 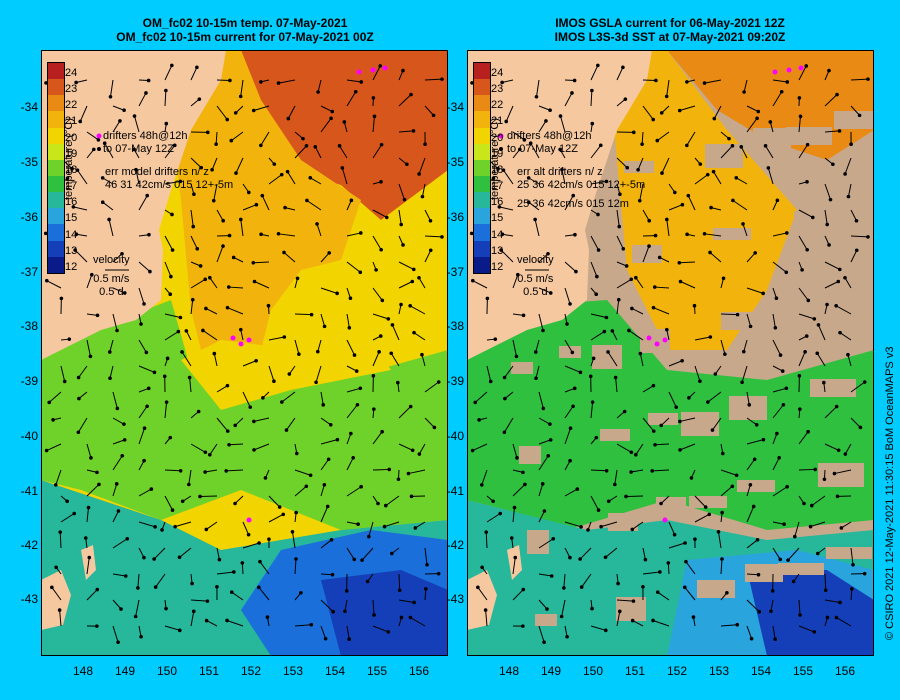 What do you see at coordinates (71, 186) in the screenshot?
I see `colorbar-tick-label: 17` at bounding box center [71, 186].